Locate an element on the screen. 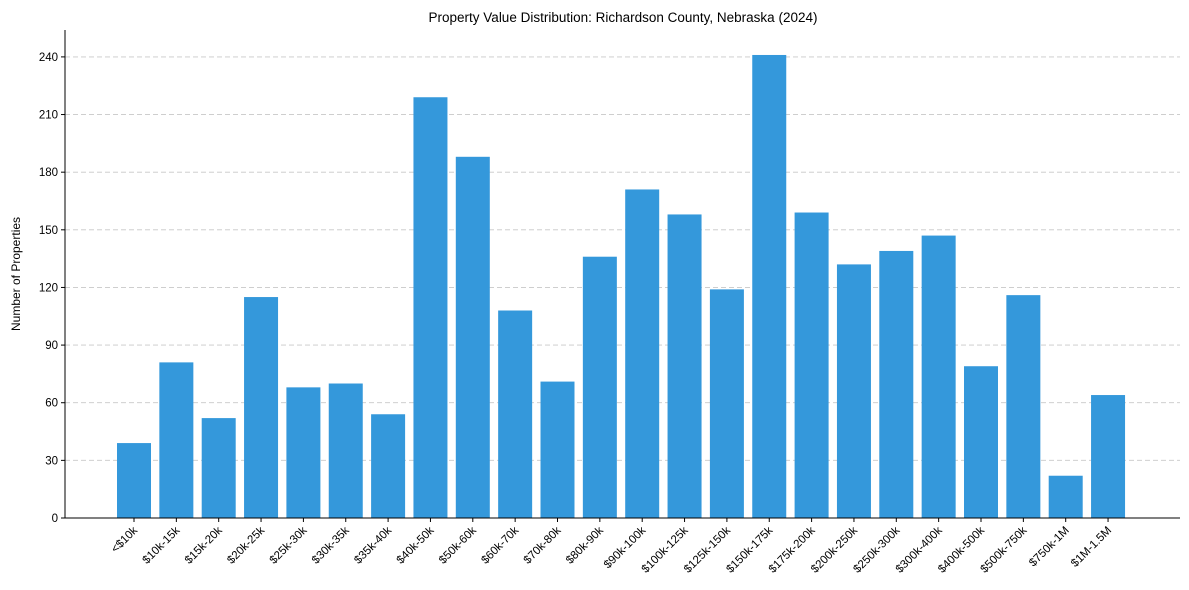 This screenshot has height=590, width=1189. x-tick-label: $80k-90k is located at coordinates (585, 545).